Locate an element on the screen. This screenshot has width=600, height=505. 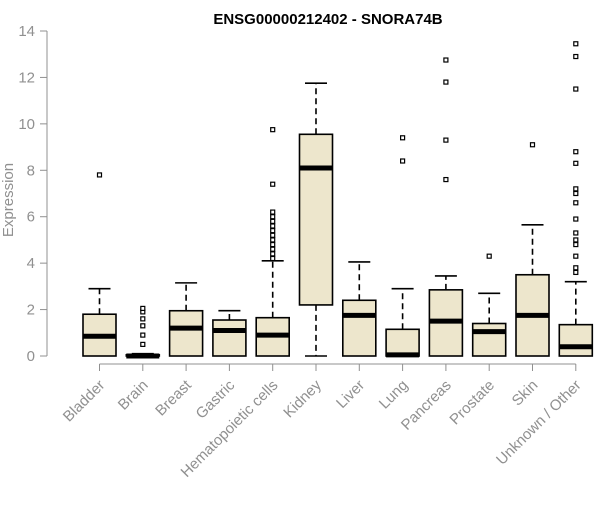
y-tick-label: 14 is located at coordinates (26, 31).